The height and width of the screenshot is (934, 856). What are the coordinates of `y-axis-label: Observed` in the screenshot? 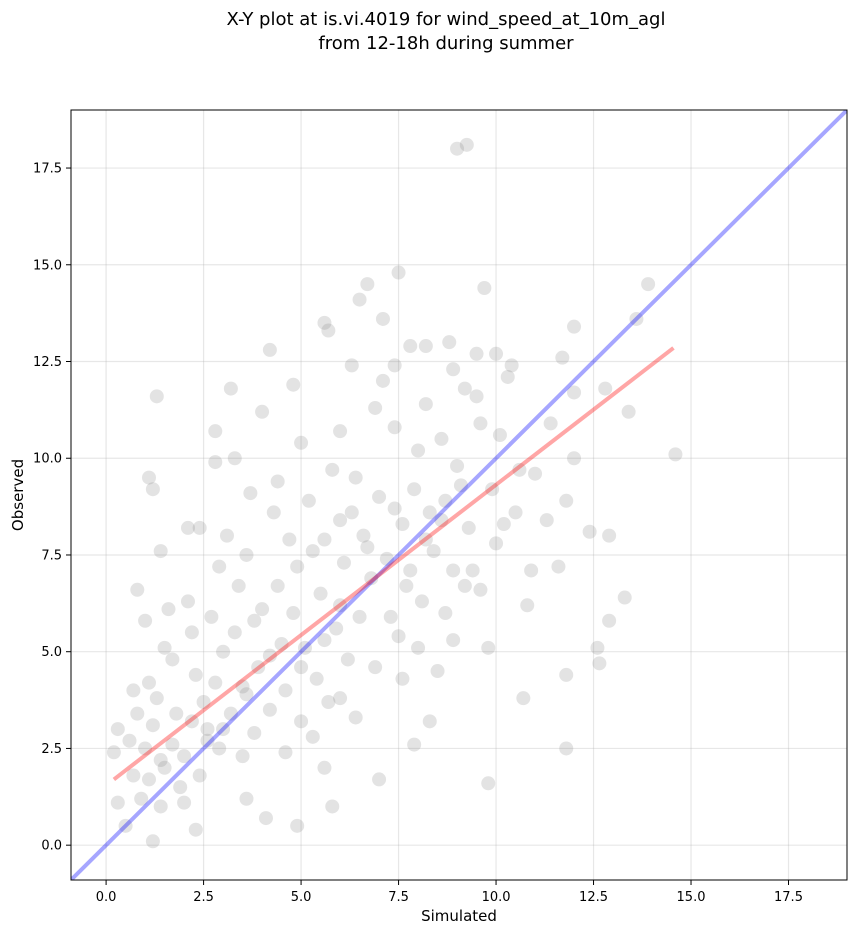 It's located at (18, 495).